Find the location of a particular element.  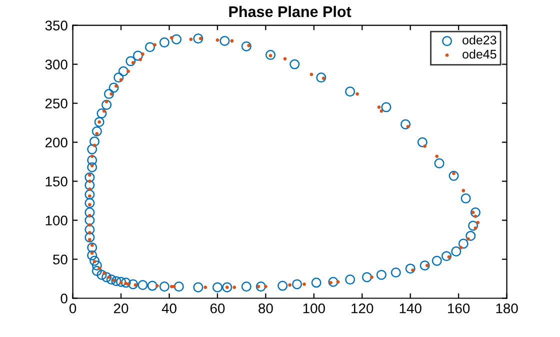

x-tick-label: 100 is located at coordinates (314, 308).